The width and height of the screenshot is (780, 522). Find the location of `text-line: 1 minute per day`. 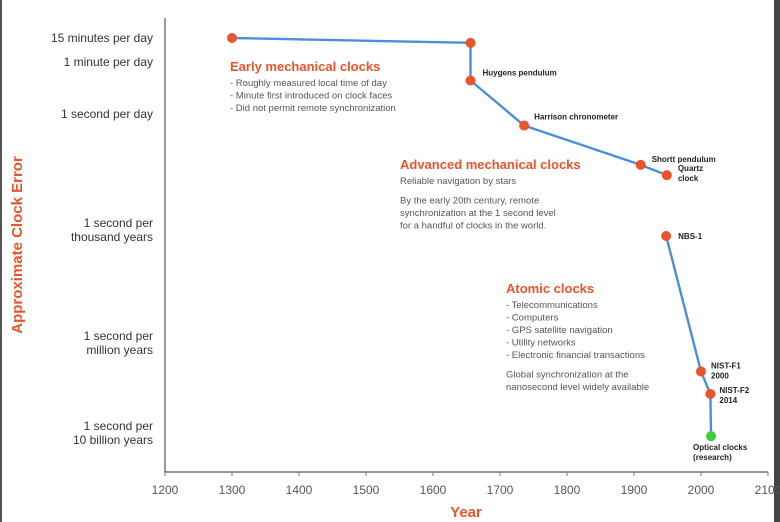

text-line: 1 minute per day is located at coordinates (108, 62).